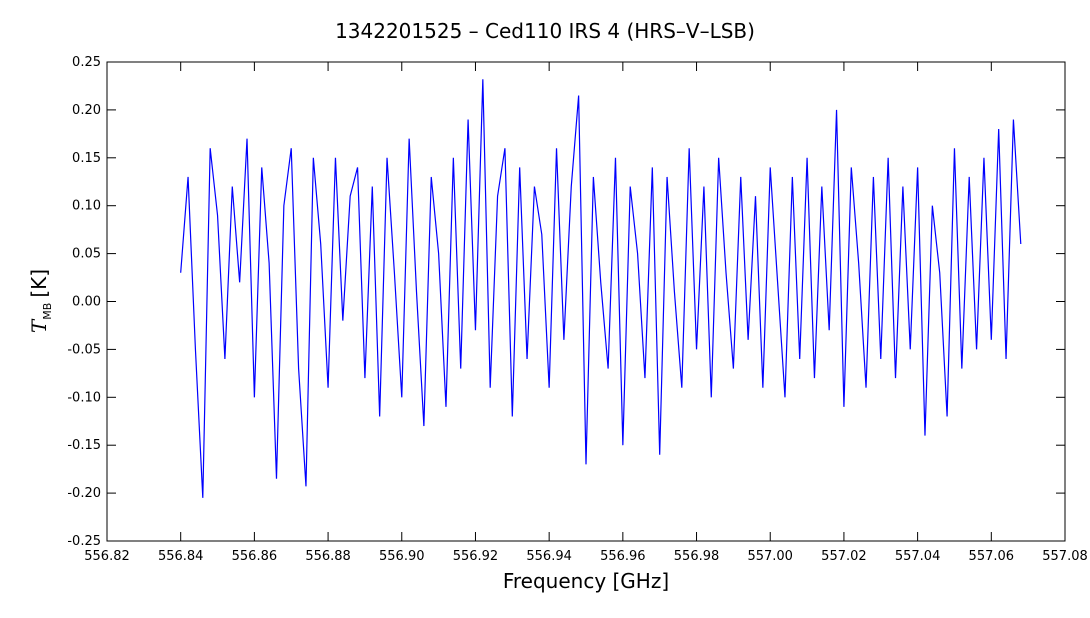  I want to click on y-tick-label: -0.05, so click(84, 349).